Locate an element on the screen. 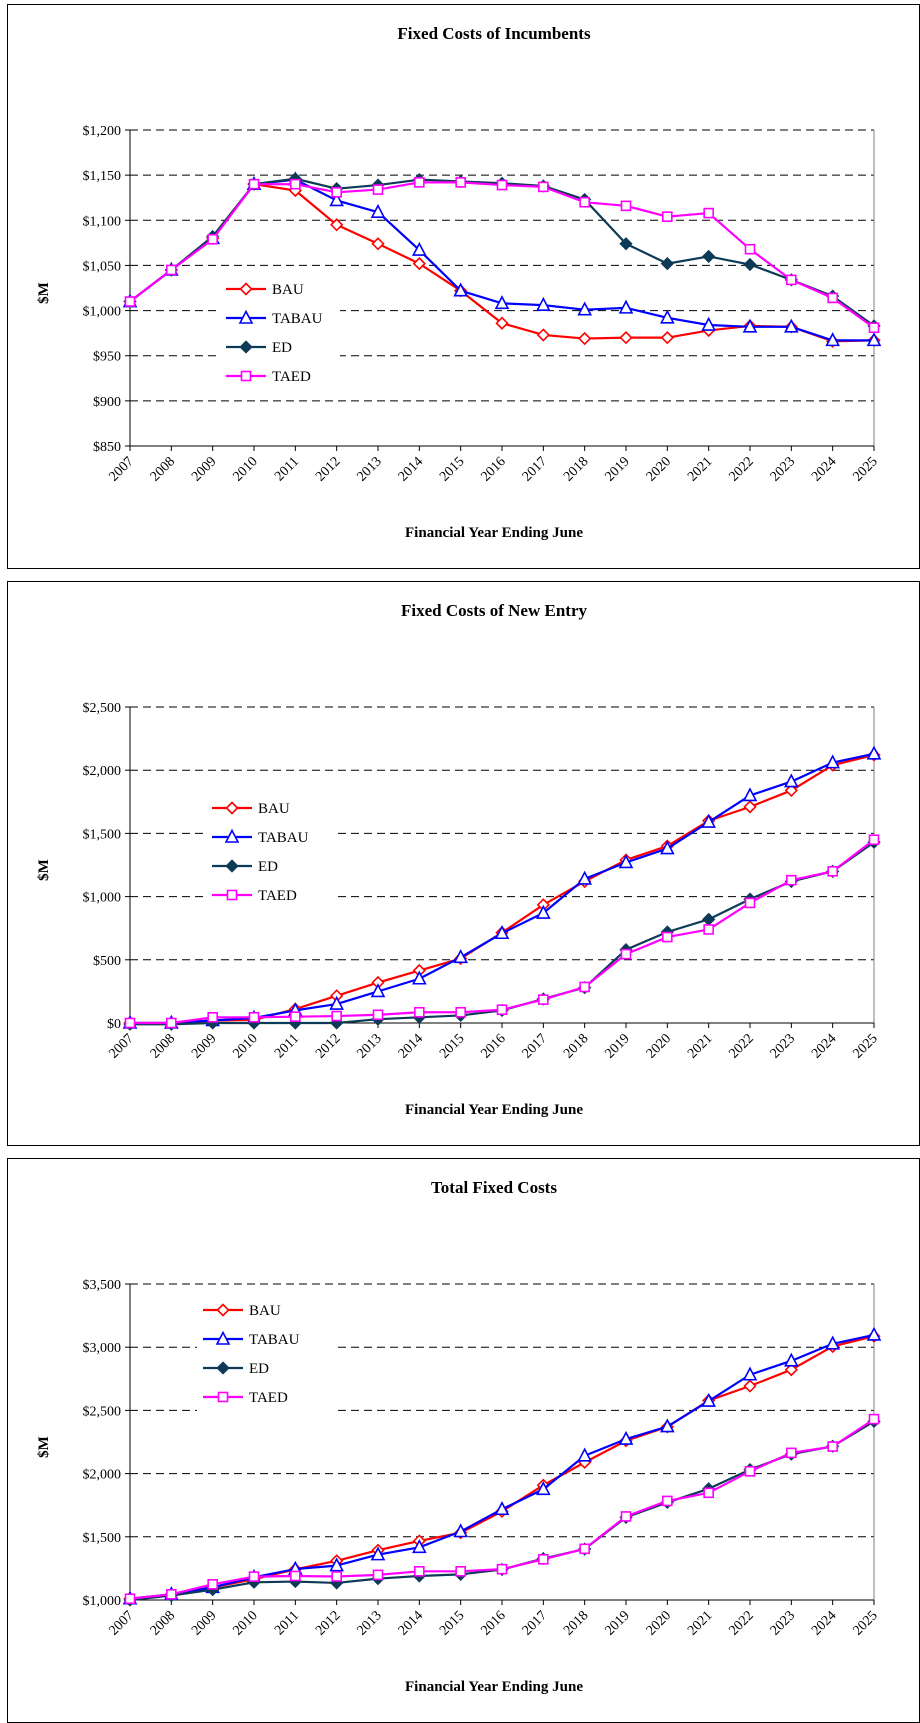 Image resolution: width=920 pixels, height=1723 pixels. x-tick-label: 2011 is located at coordinates (287, 1623).